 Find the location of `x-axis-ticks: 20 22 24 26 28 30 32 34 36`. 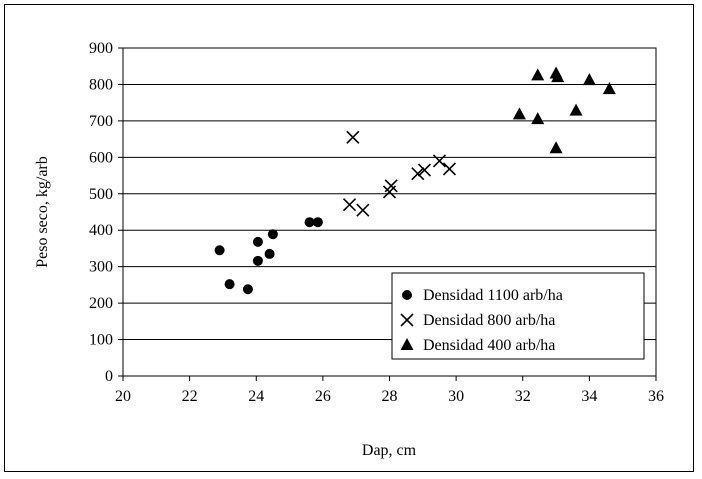

x-axis-ticks: 20 22 24 26 28 30 32 34 36 is located at coordinates (389, 390).